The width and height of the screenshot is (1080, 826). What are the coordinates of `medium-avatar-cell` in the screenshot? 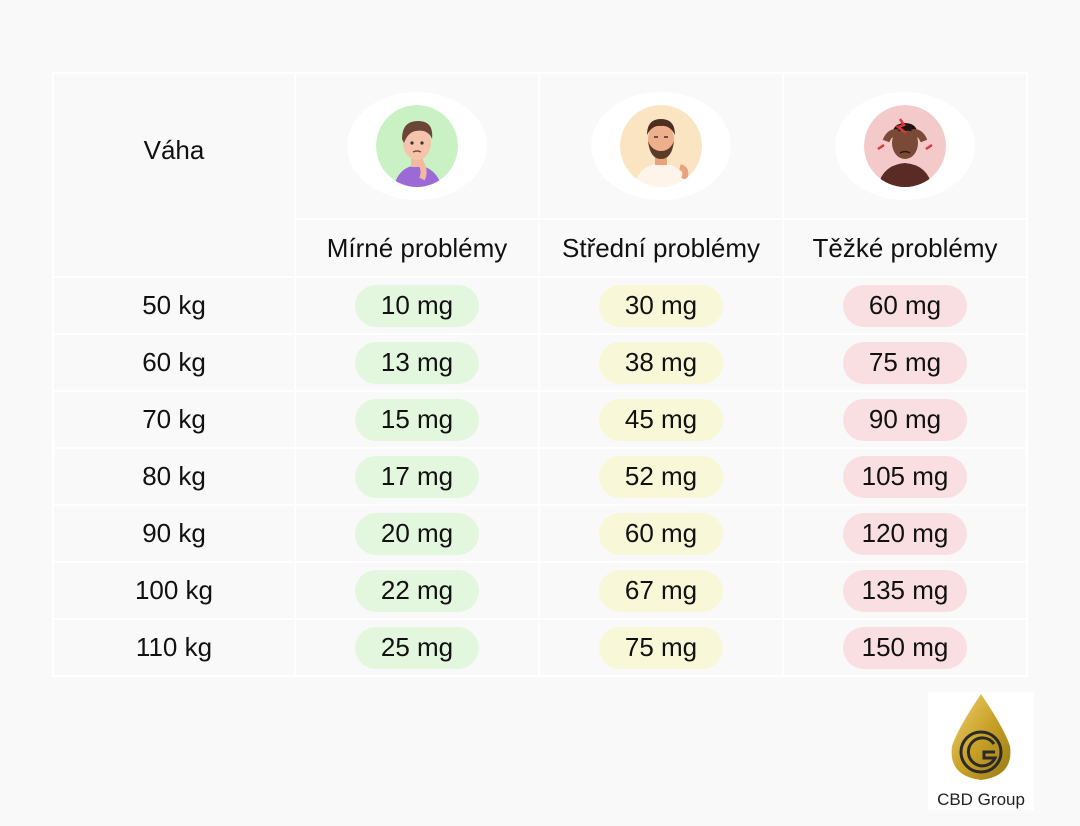 It's located at (662, 146).